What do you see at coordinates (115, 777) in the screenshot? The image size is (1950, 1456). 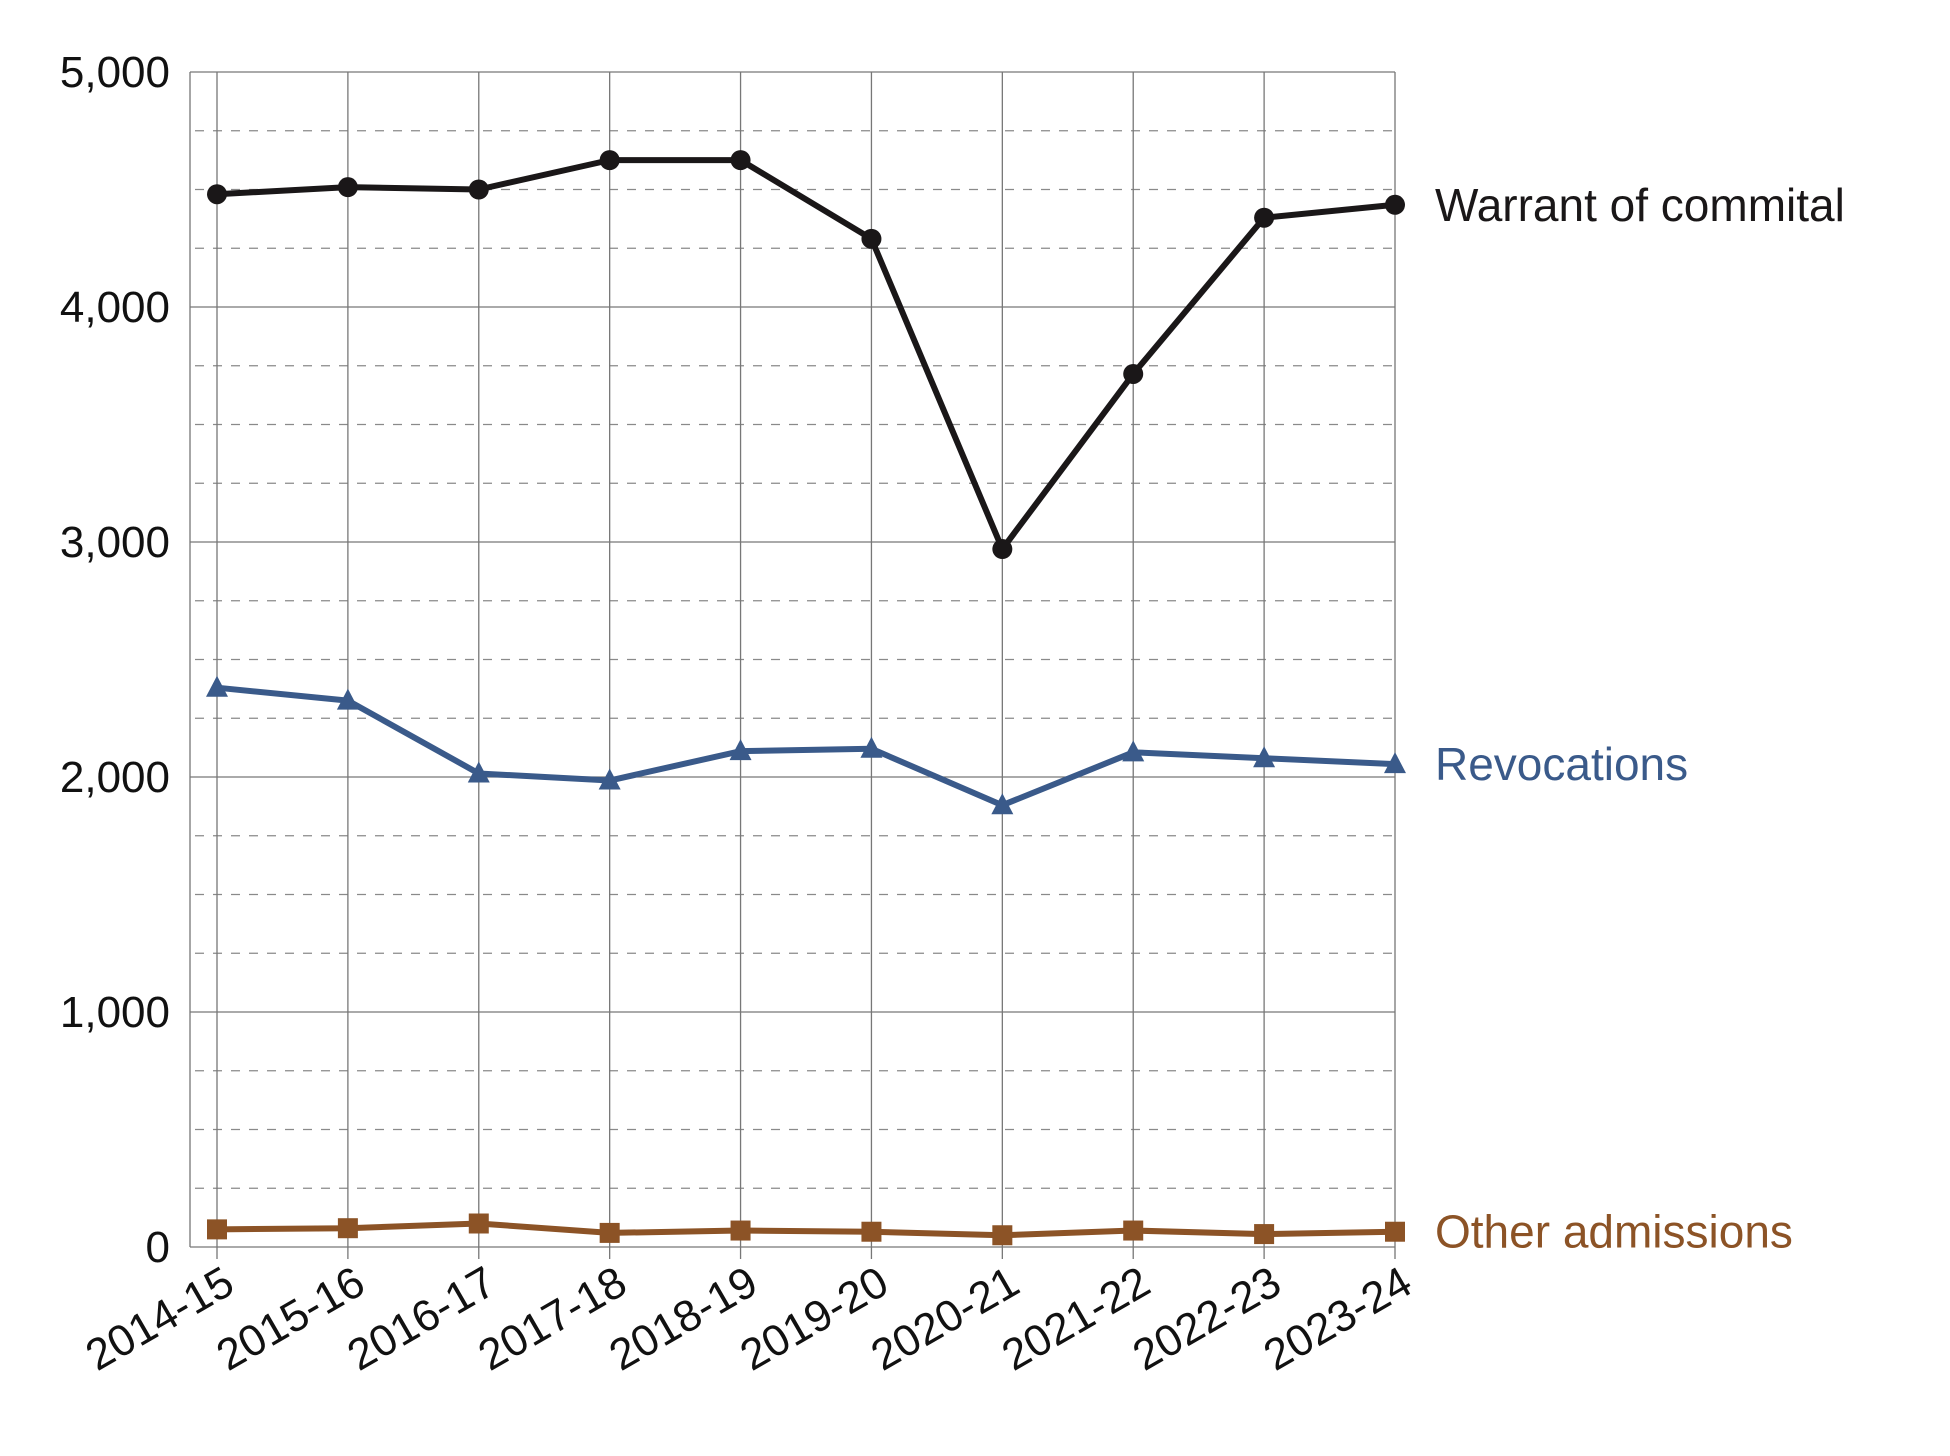 I see `y-tick-label: 2,000` at bounding box center [115, 777].